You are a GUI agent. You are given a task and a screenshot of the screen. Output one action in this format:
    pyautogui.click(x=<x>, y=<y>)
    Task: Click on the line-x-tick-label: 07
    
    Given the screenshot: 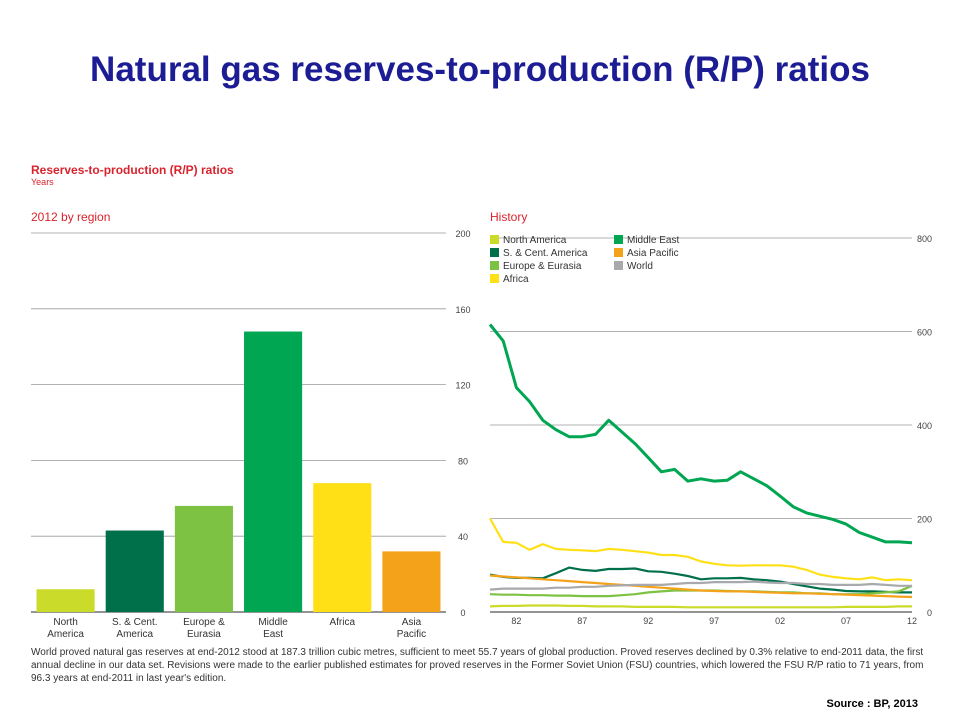 What is the action you would take?
    pyautogui.click(x=846, y=621)
    